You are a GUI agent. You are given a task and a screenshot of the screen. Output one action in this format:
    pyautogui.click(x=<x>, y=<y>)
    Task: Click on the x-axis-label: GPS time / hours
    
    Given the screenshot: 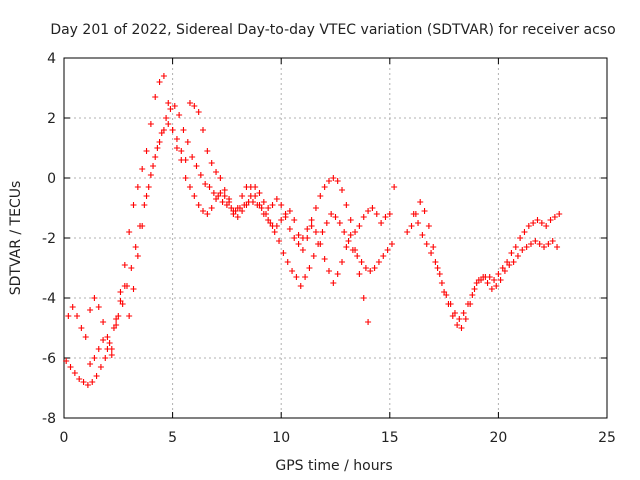 What is the action you would take?
    pyautogui.click(x=333, y=466)
    